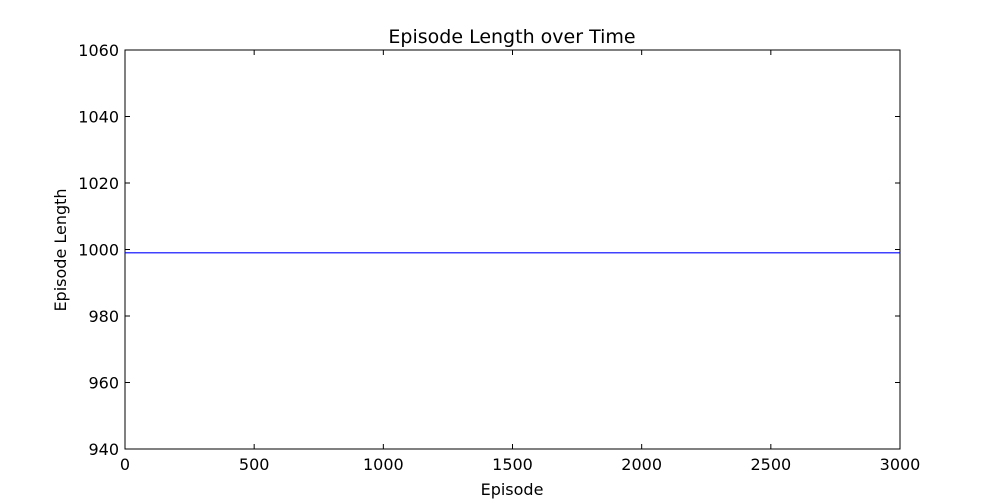 The width and height of the screenshot is (1000, 500). Describe the element at coordinates (103, 383) in the screenshot. I see `y-tick-label: 960` at that location.